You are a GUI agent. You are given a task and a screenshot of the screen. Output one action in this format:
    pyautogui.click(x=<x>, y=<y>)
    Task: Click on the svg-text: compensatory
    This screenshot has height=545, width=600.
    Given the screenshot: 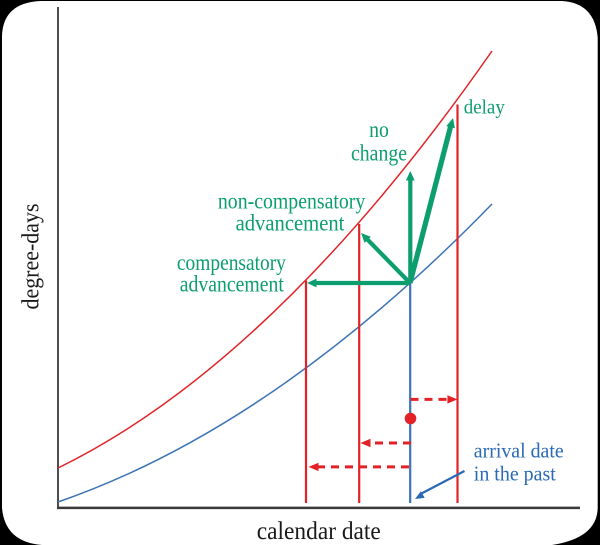 What is the action you would take?
    pyautogui.click(x=231, y=262)
    